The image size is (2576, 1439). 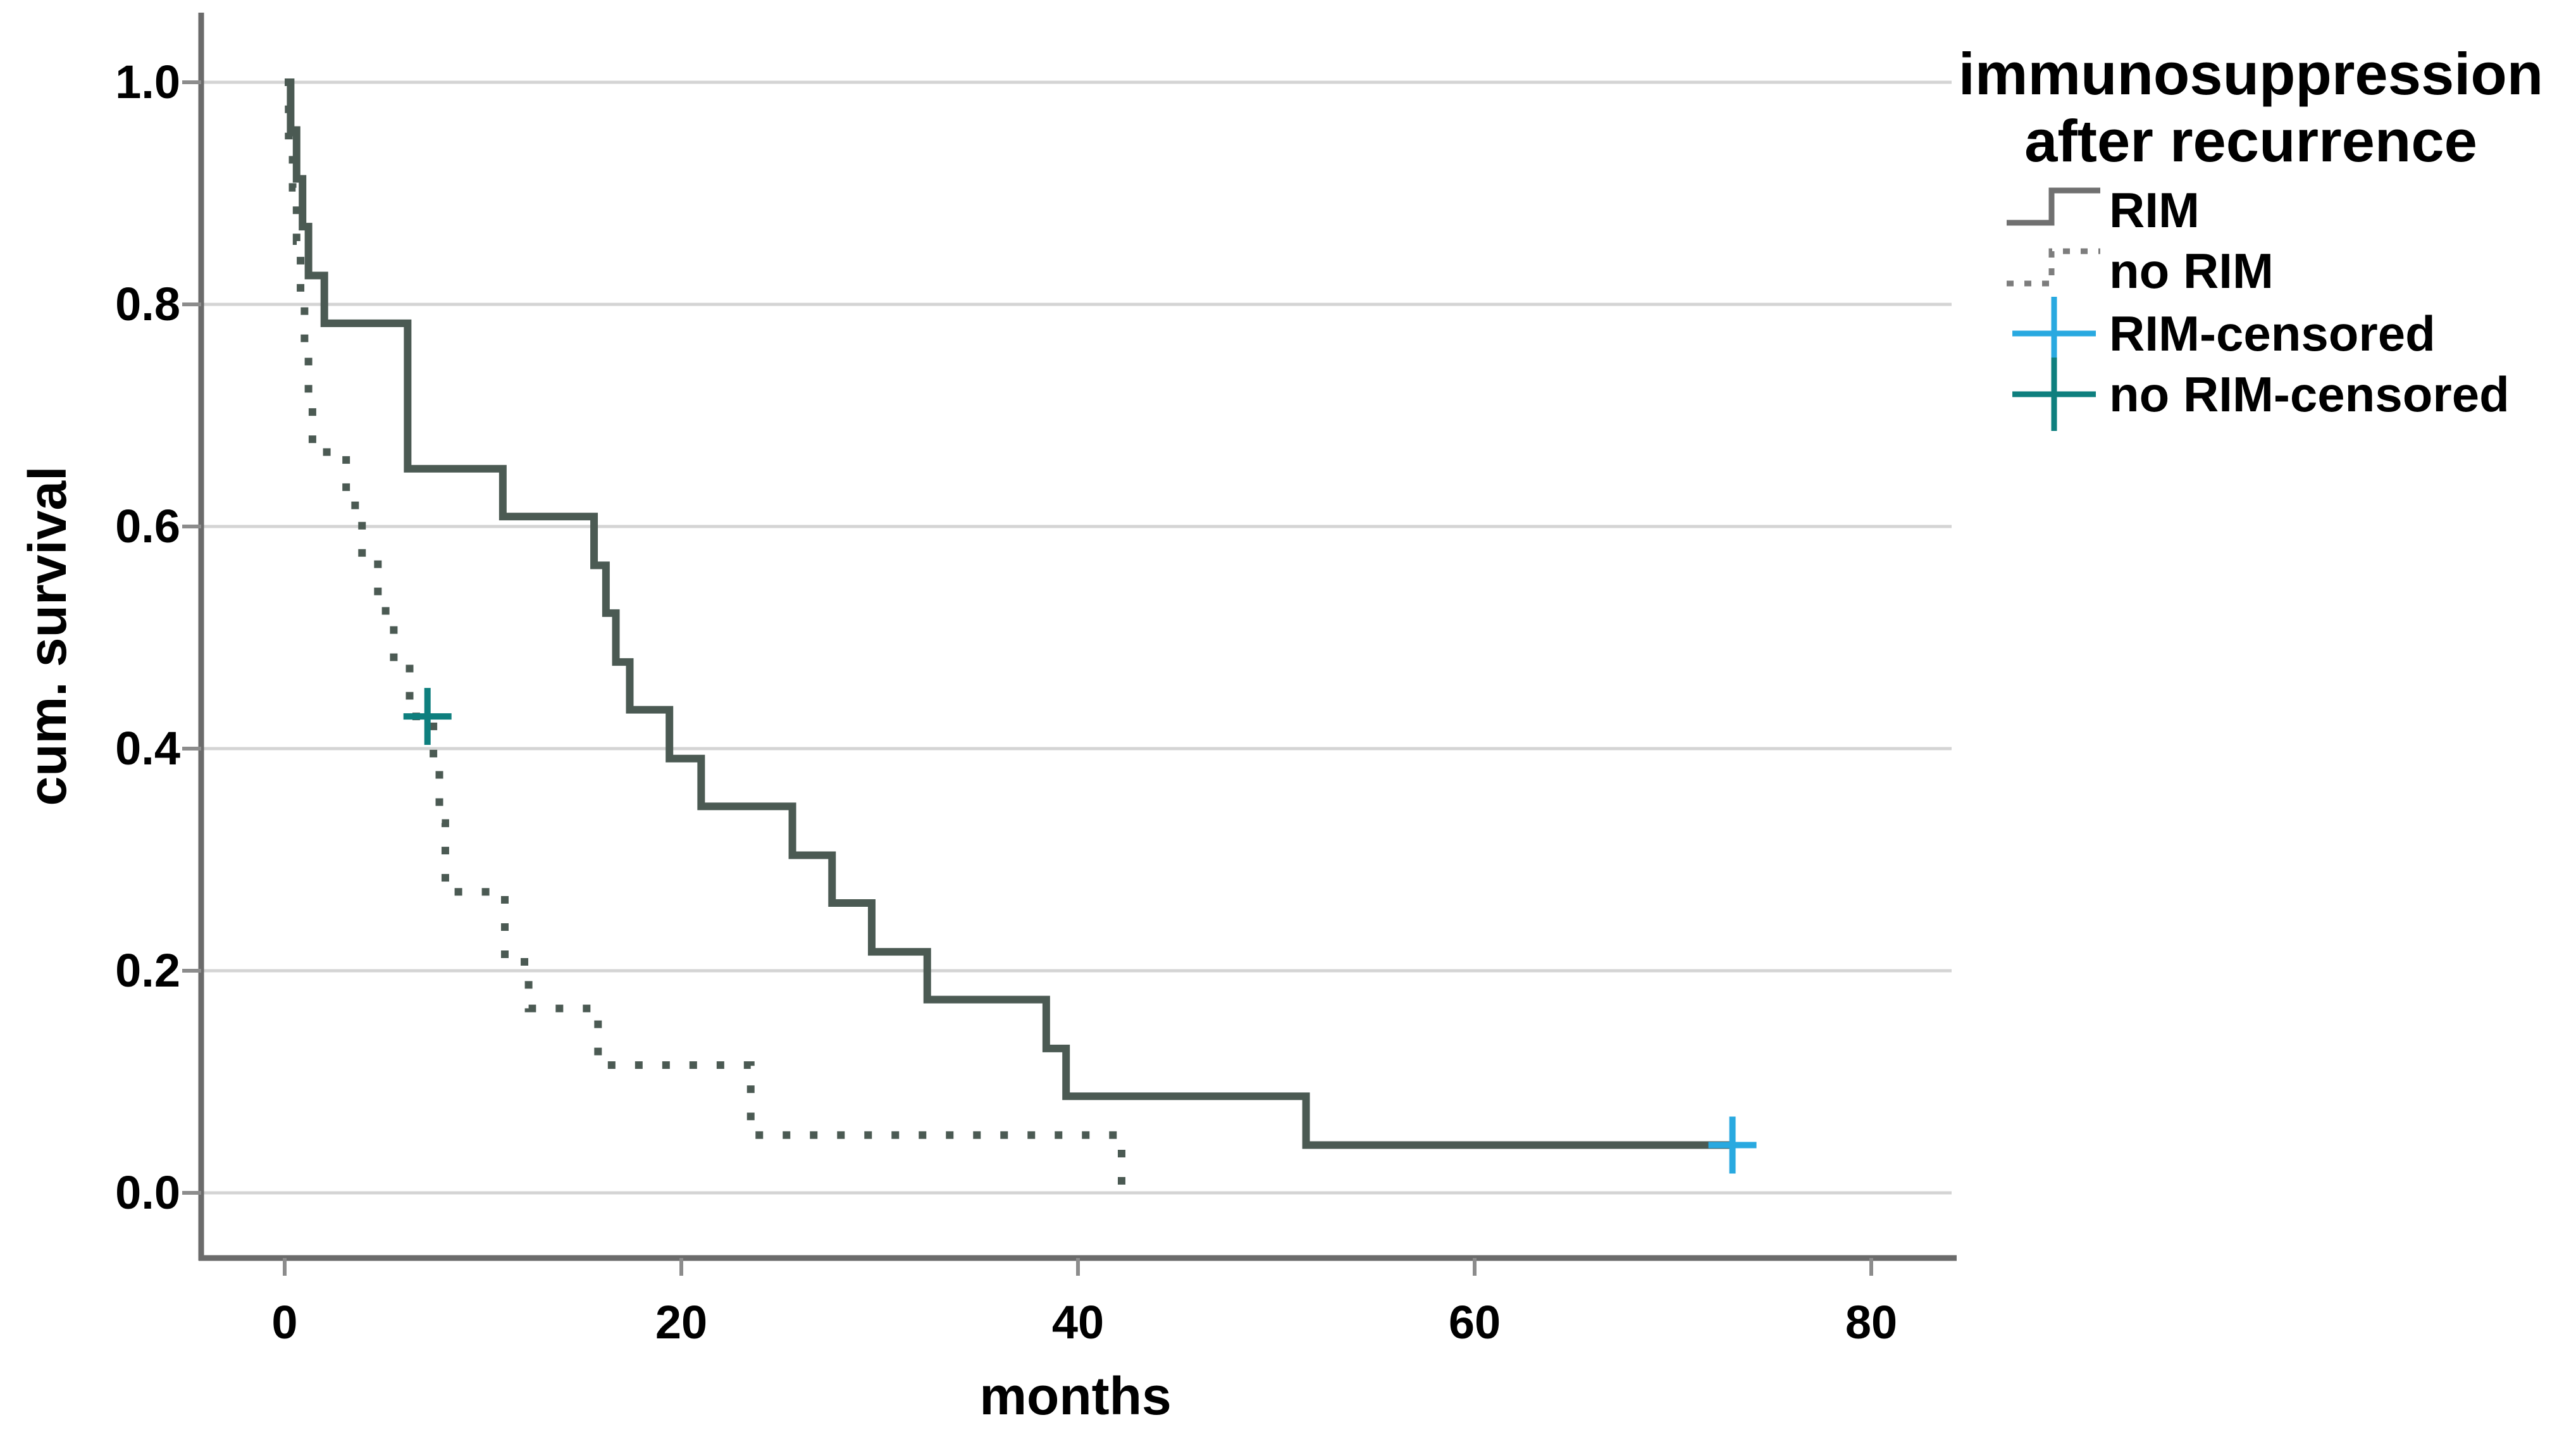 What do you see at coordinates (2154, 210) in the screenshot?
I see `legend-item-rim: RIM` at bounding box center [2154, 210].